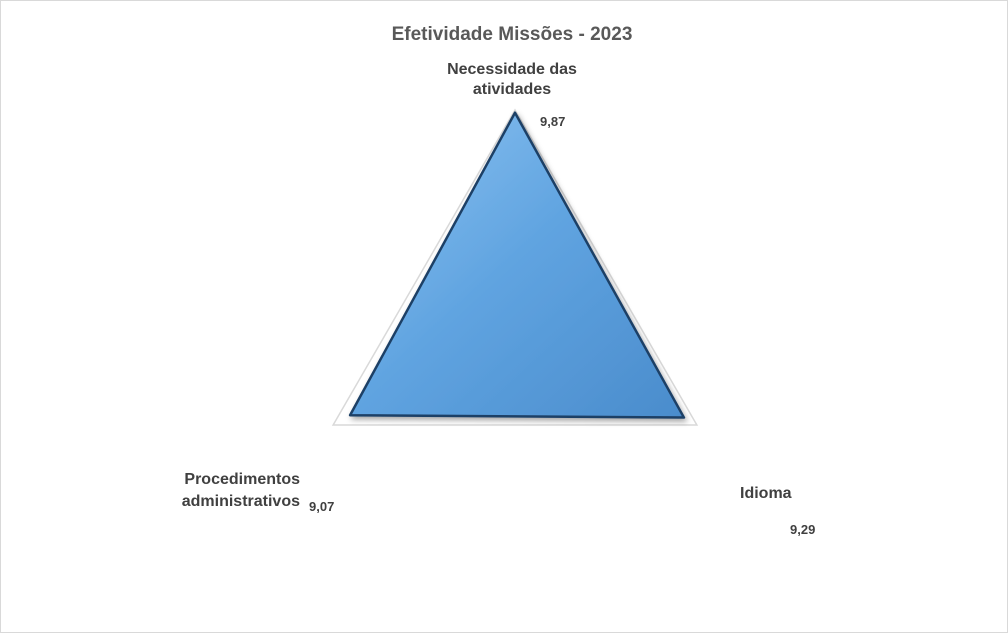  I want to click on category-label-0: Necessidade das atividades, so click(512, 79).